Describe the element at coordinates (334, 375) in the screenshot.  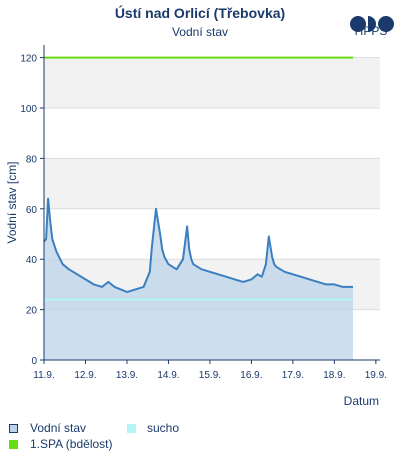
I see `x-tick-label: 18.9.` at that location.